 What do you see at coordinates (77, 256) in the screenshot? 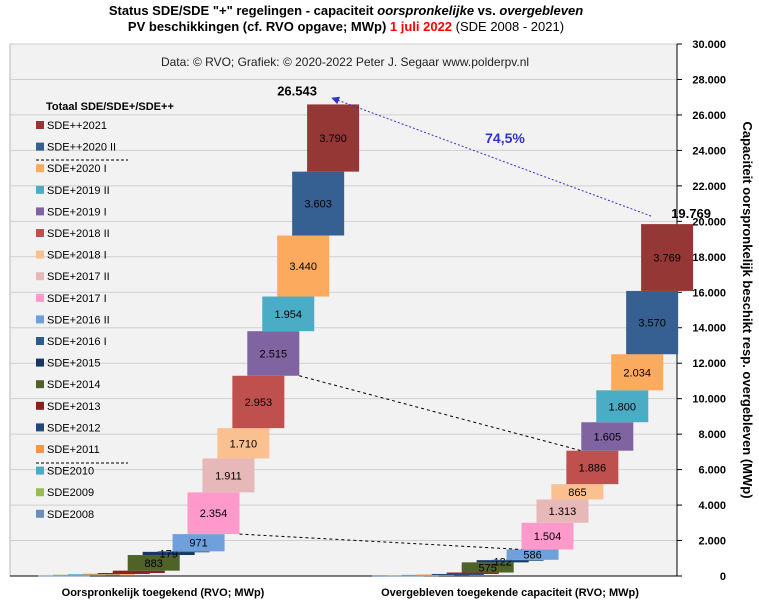
I see `legend-label: SDE+2018 I` at bounding box center [77, 256].